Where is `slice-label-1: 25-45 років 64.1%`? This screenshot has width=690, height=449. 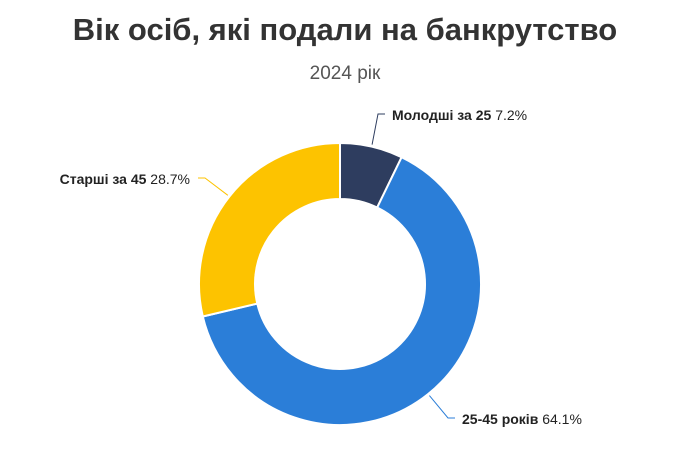
slice-label-1: 25-45 років 64.1% is located at coordinates (522, 419).